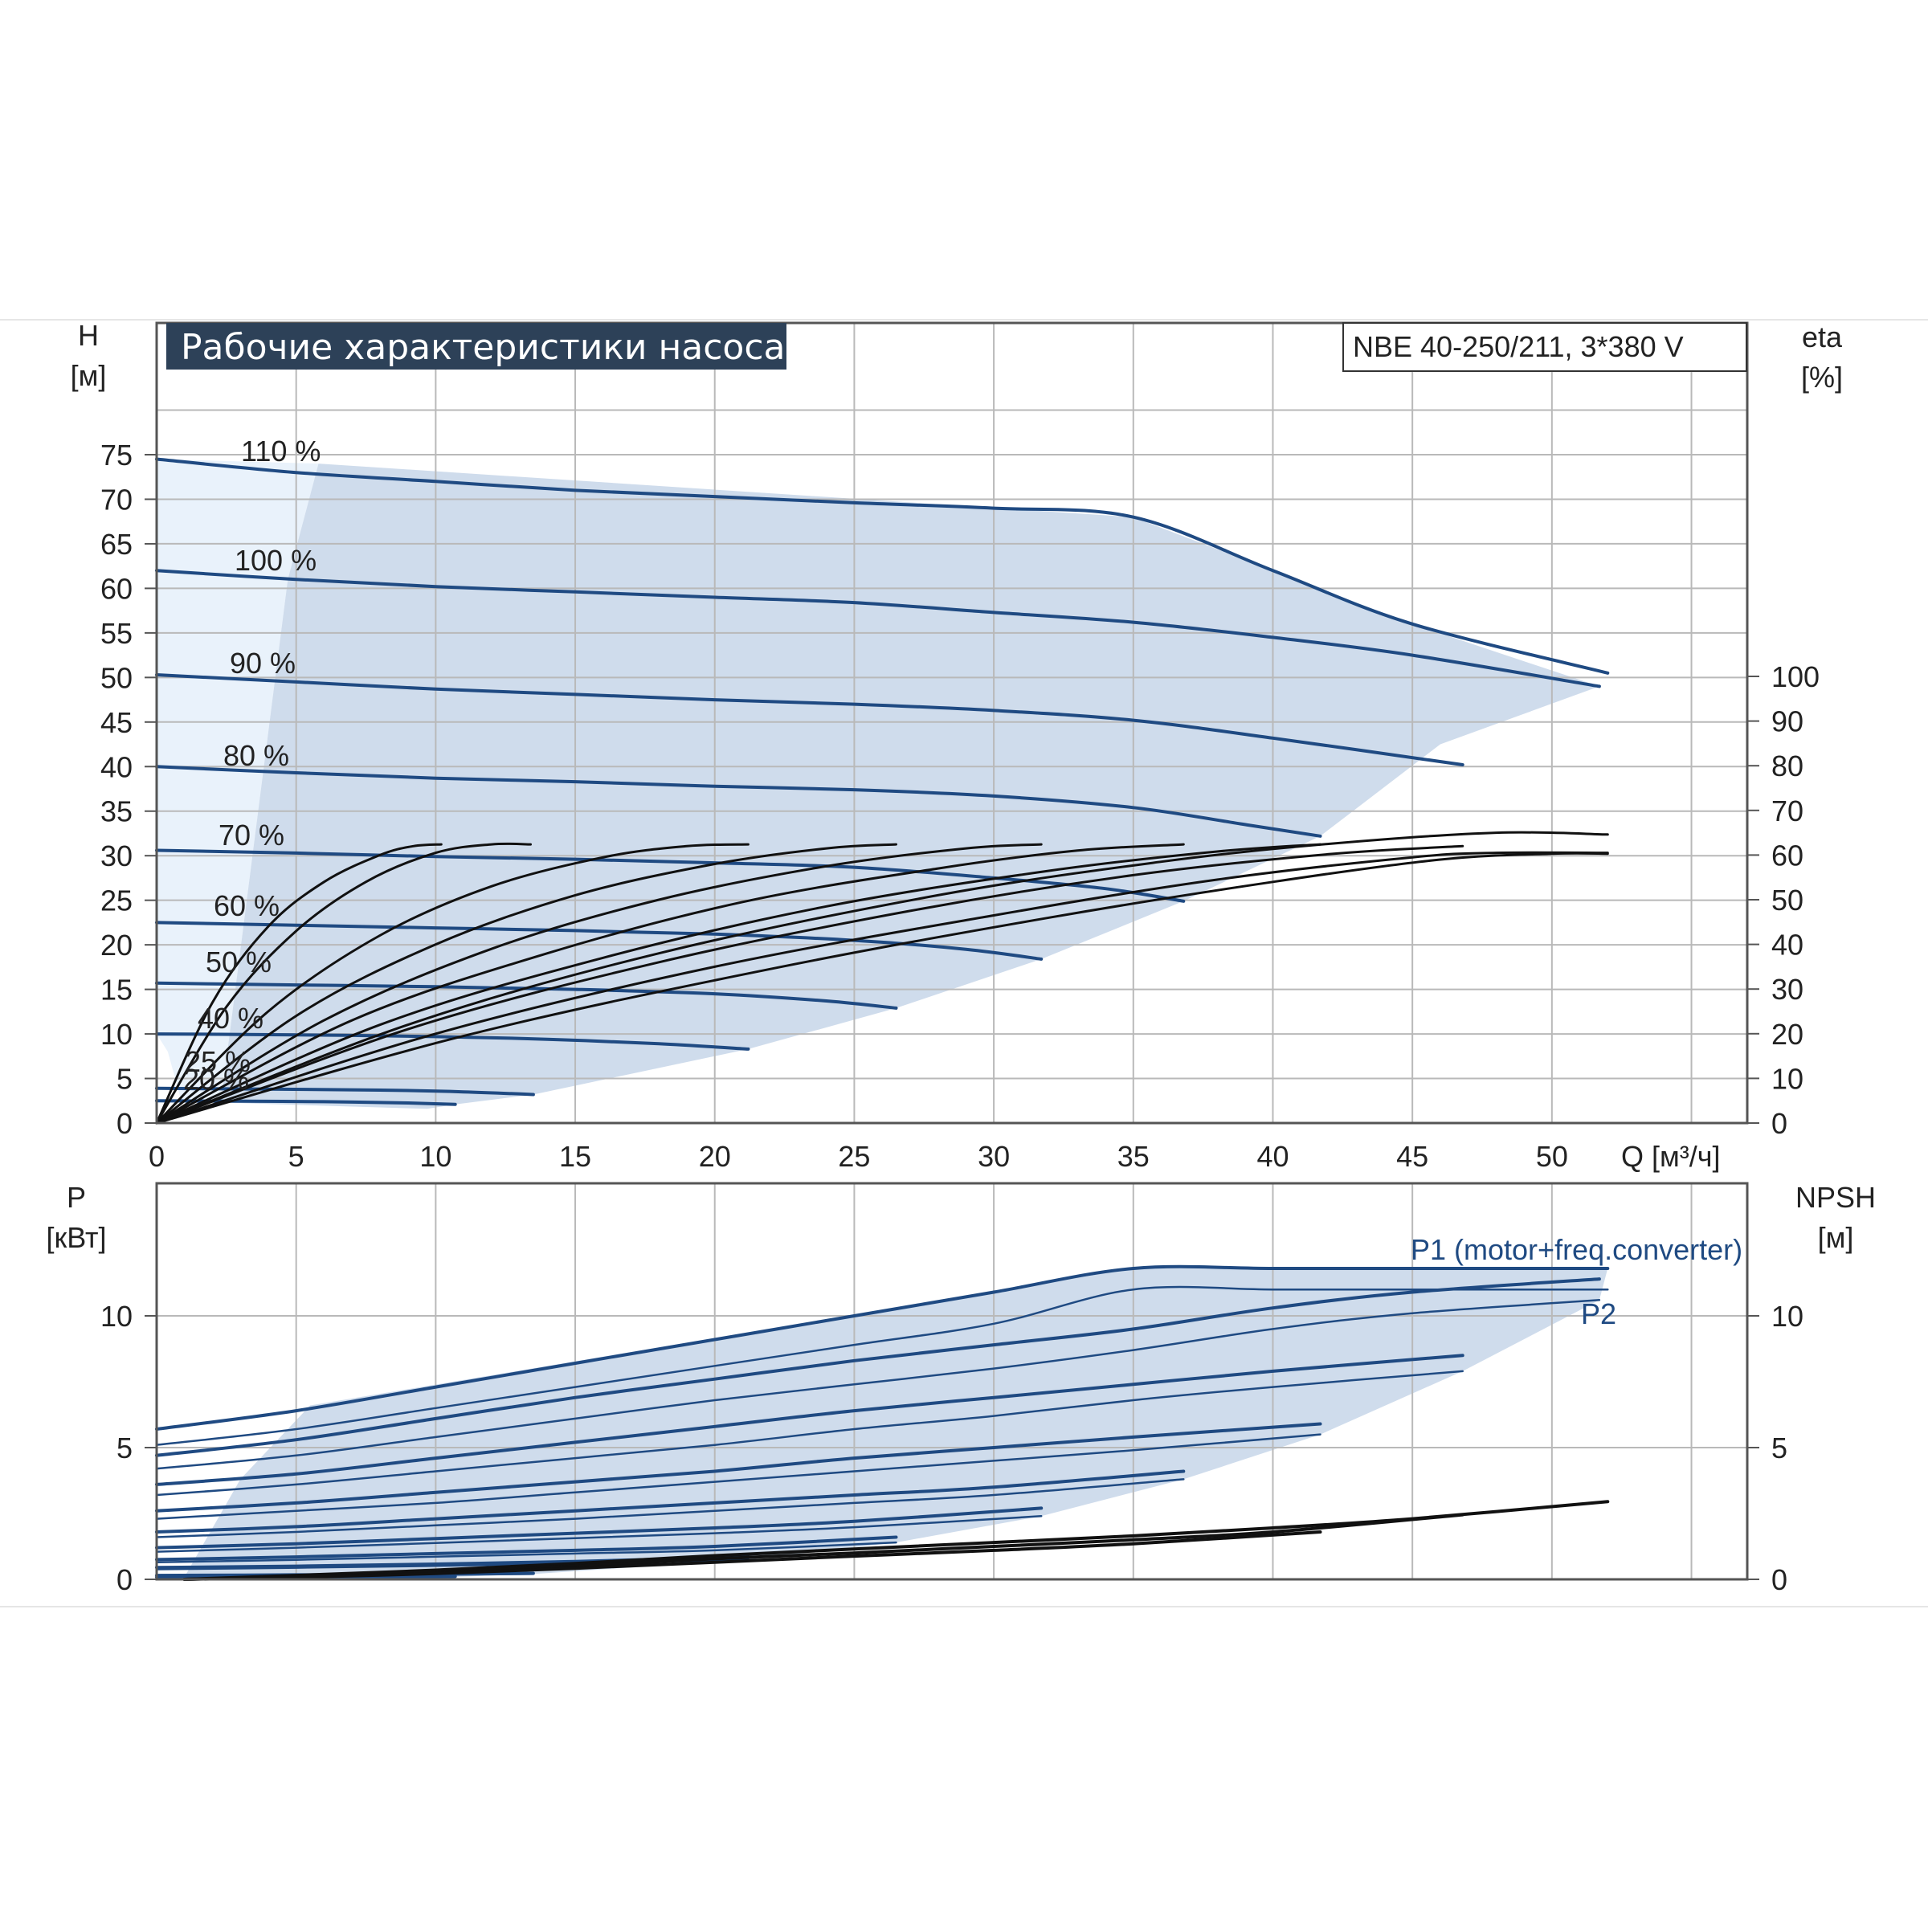  Describe the element at coordinates (994, 1156) in the screenshot. I see `head-x-tick-label: 30` at that location.